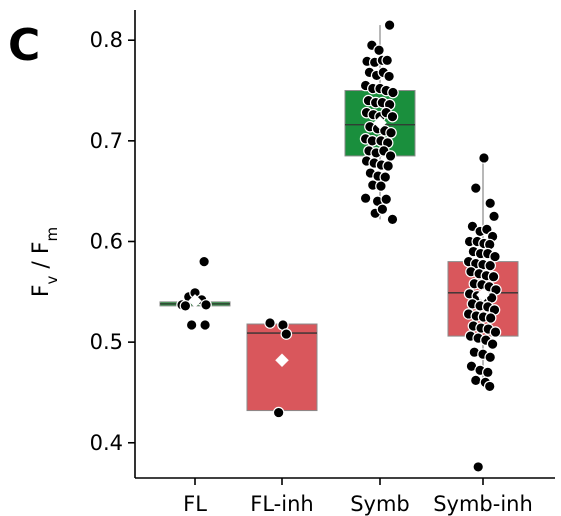  I want to click on box-fl-inh, so click(282, 367).